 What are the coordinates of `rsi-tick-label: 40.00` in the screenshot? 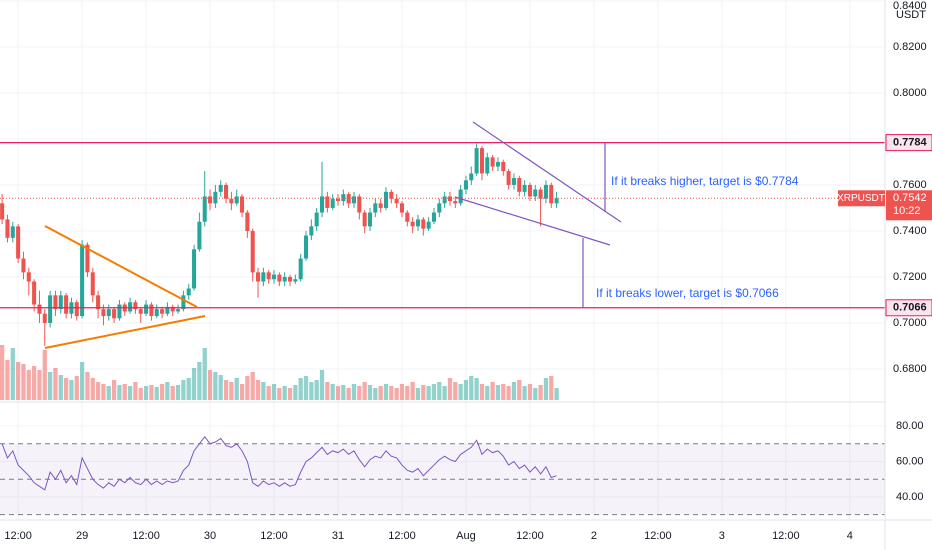 It's located at (910, 497).